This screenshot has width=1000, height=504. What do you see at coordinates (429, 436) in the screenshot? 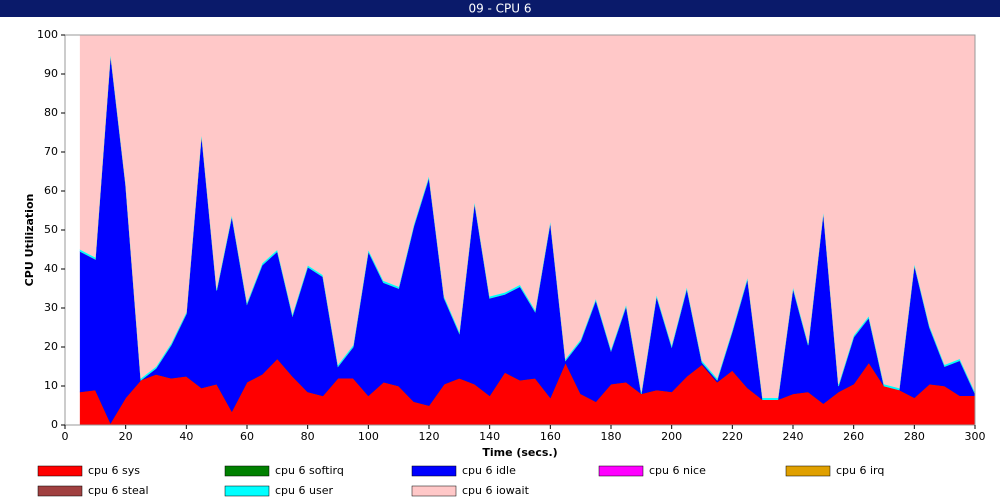
I see `x-tick-label: 120` at bounding box center [429, 436].